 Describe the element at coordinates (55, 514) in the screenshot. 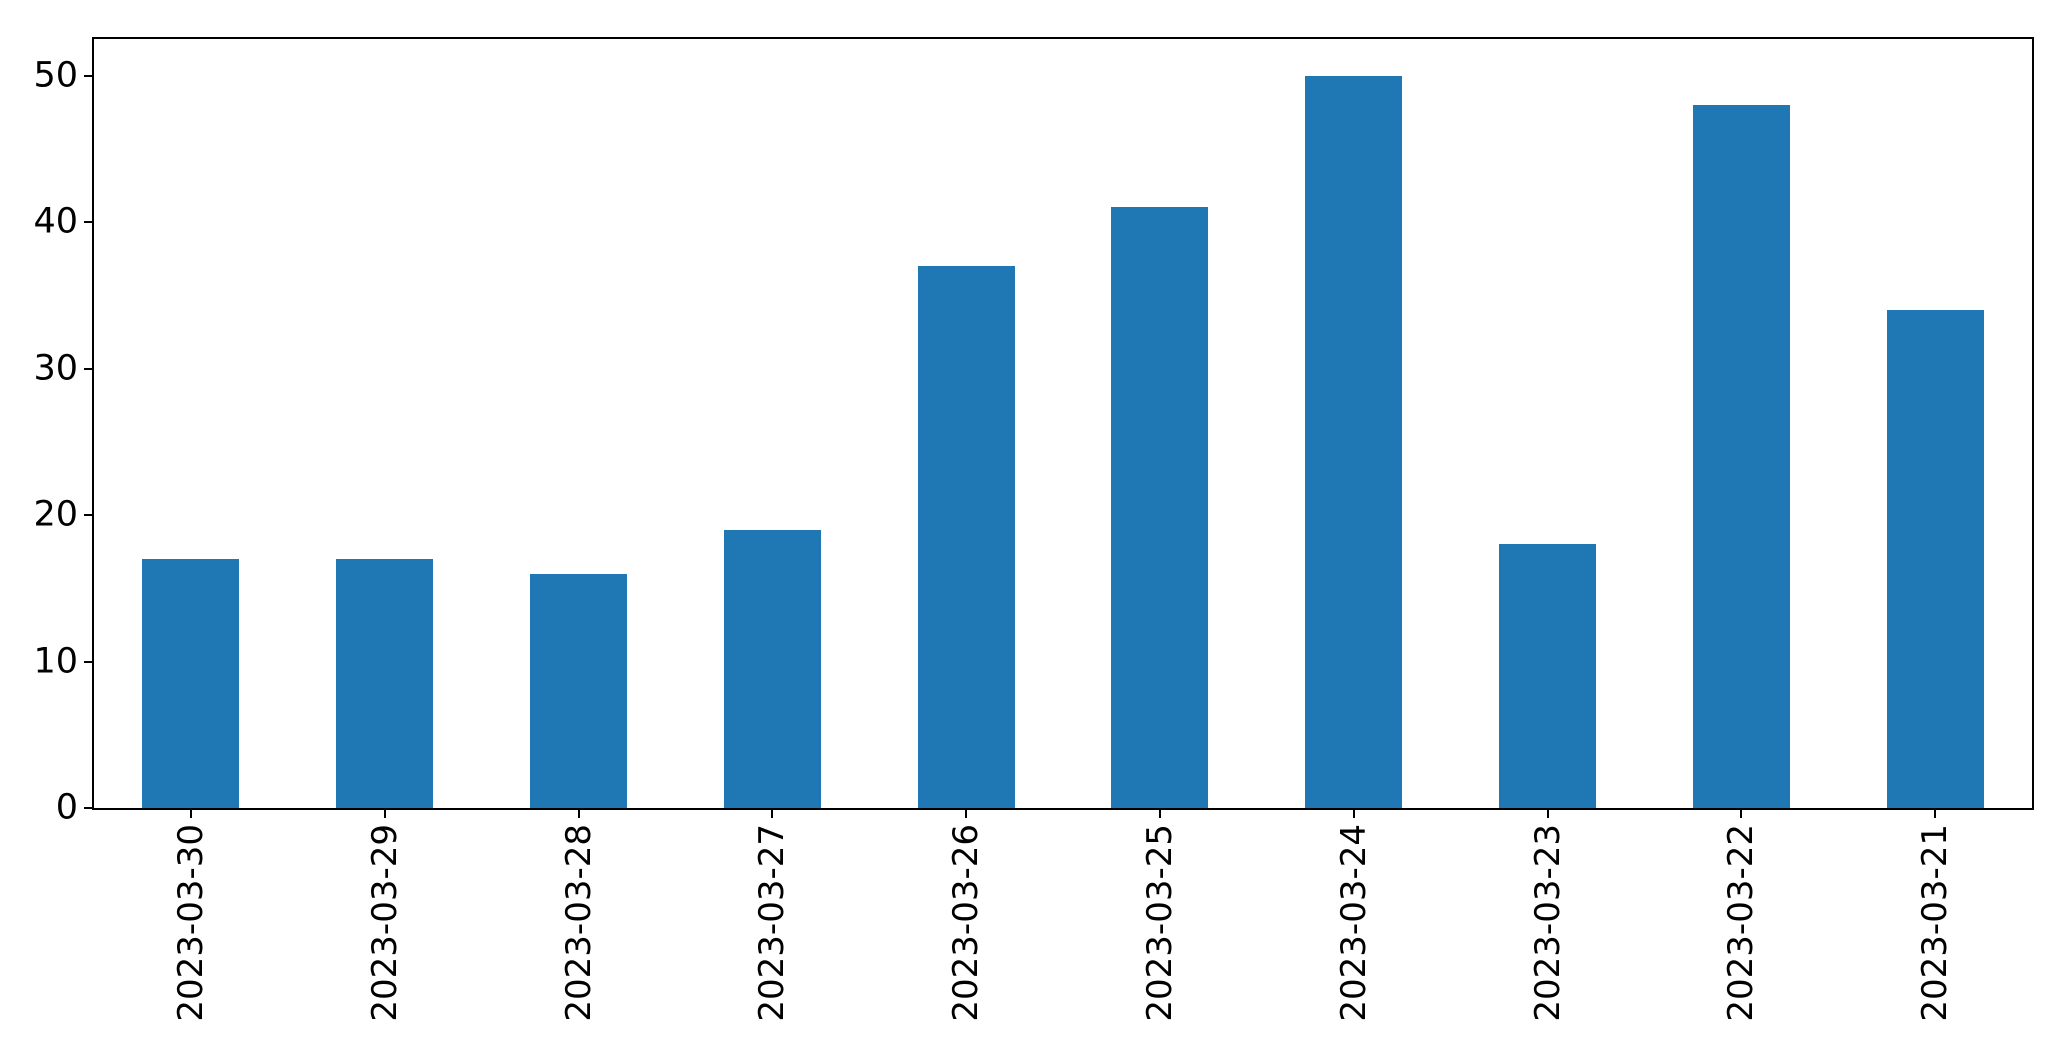

I see `y-tick-label: 20` at that location.